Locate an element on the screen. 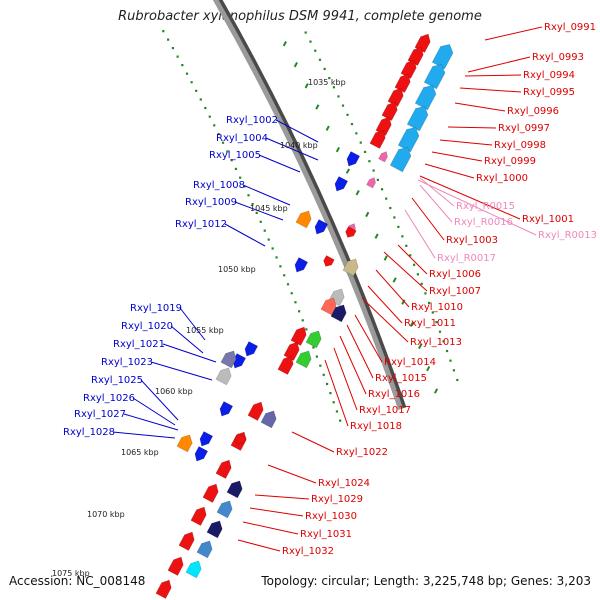 This screenshot has width=600, height=600. gene-label-left: Rxyl_1026 is located at coordinates (109, 398).